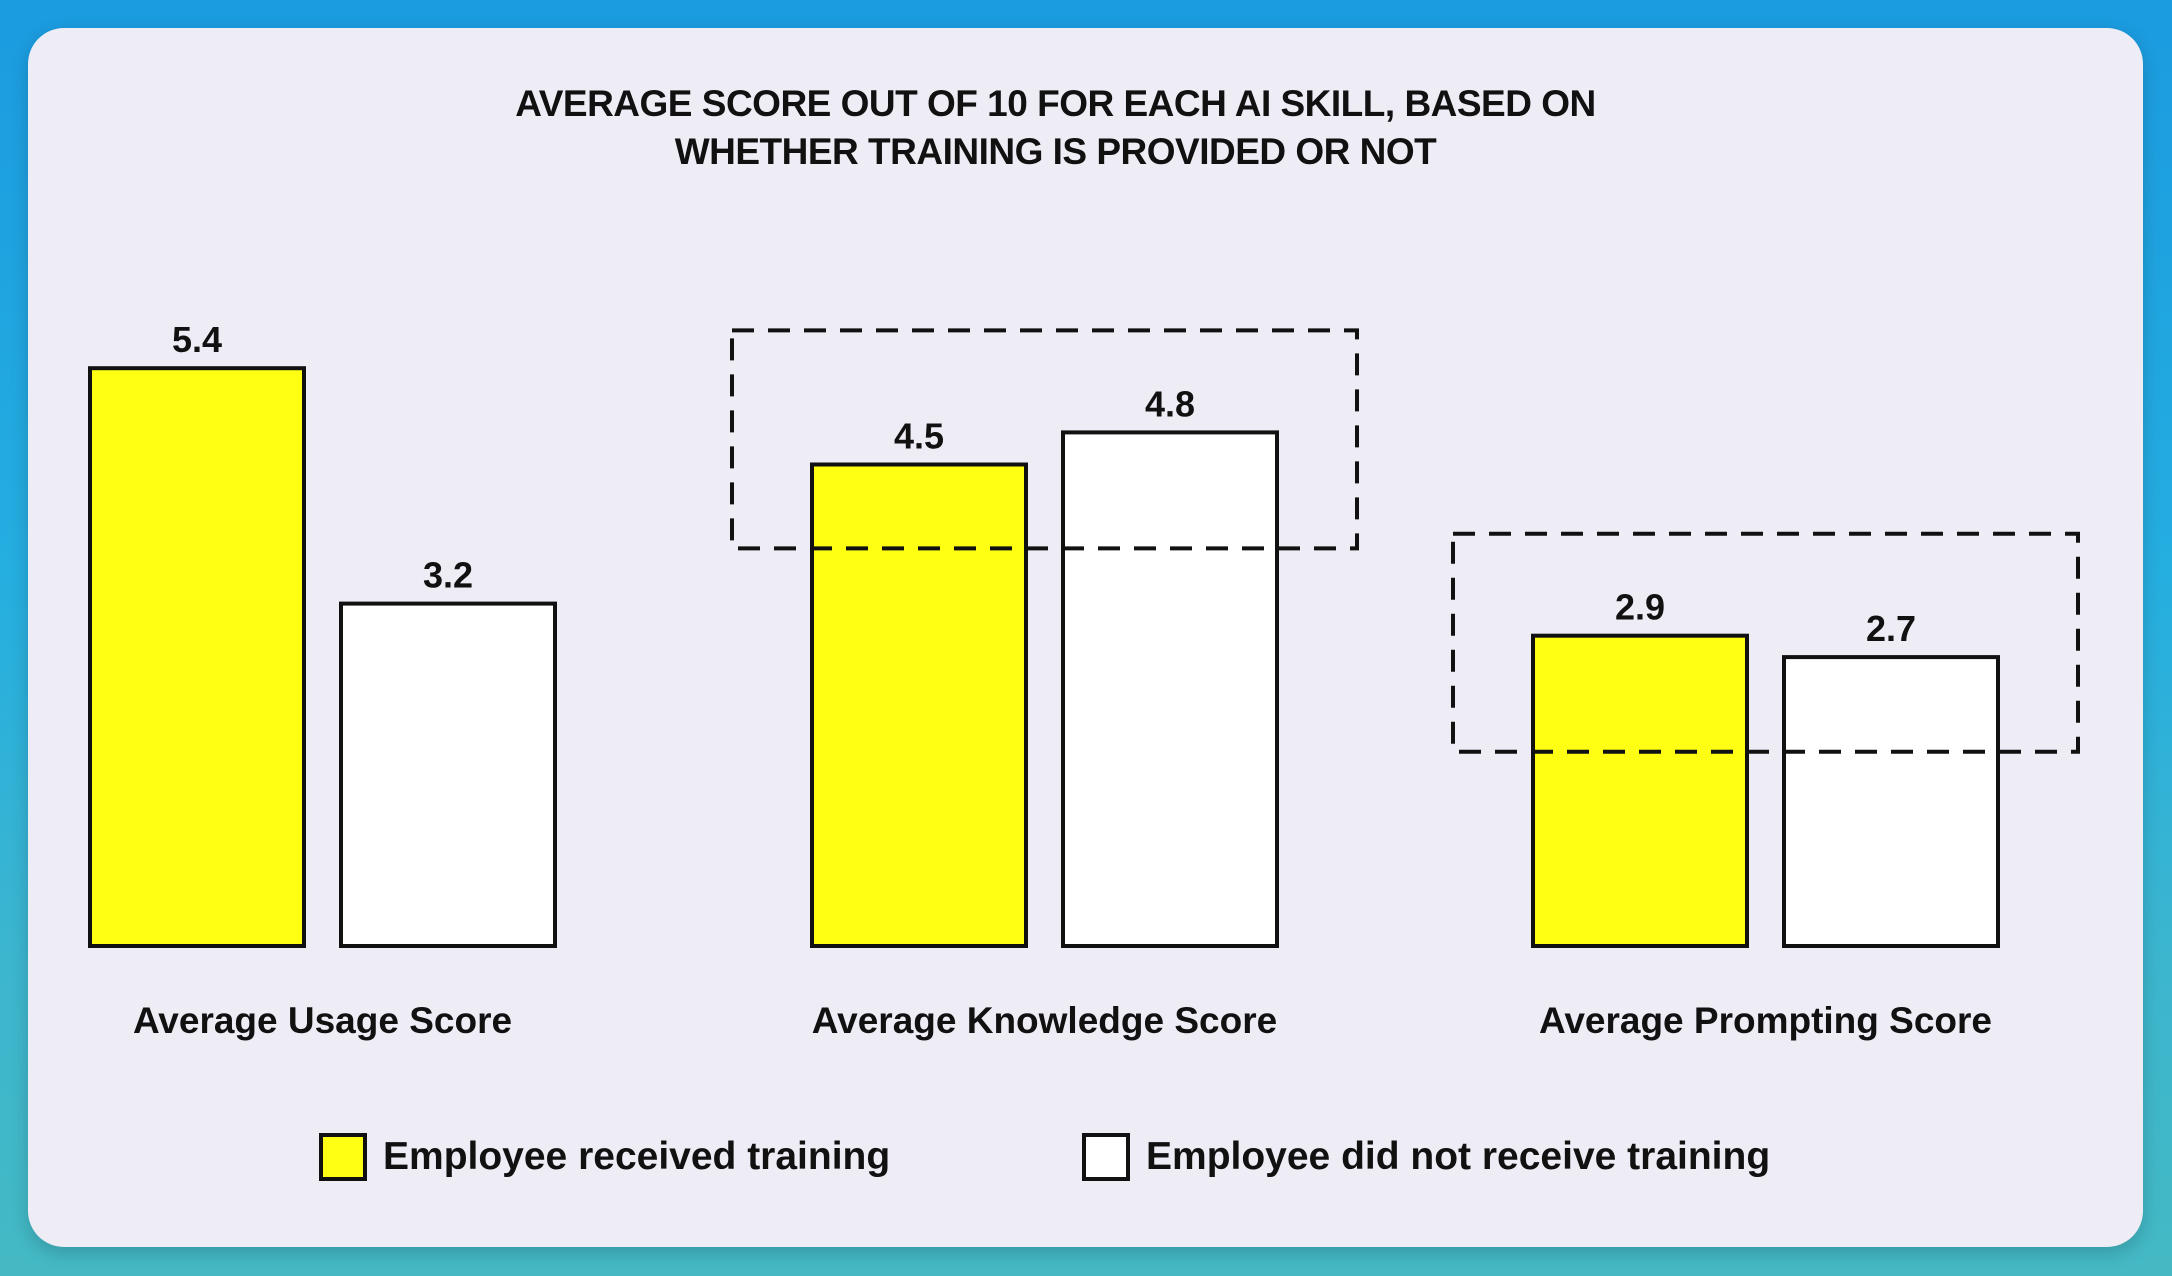 The image size is (2172, 1276). What do you see at coordinates (1891, 628) in the screenshot?
I see `value-label-untrained-3: 2.7` at bounding box center [1891, 628].